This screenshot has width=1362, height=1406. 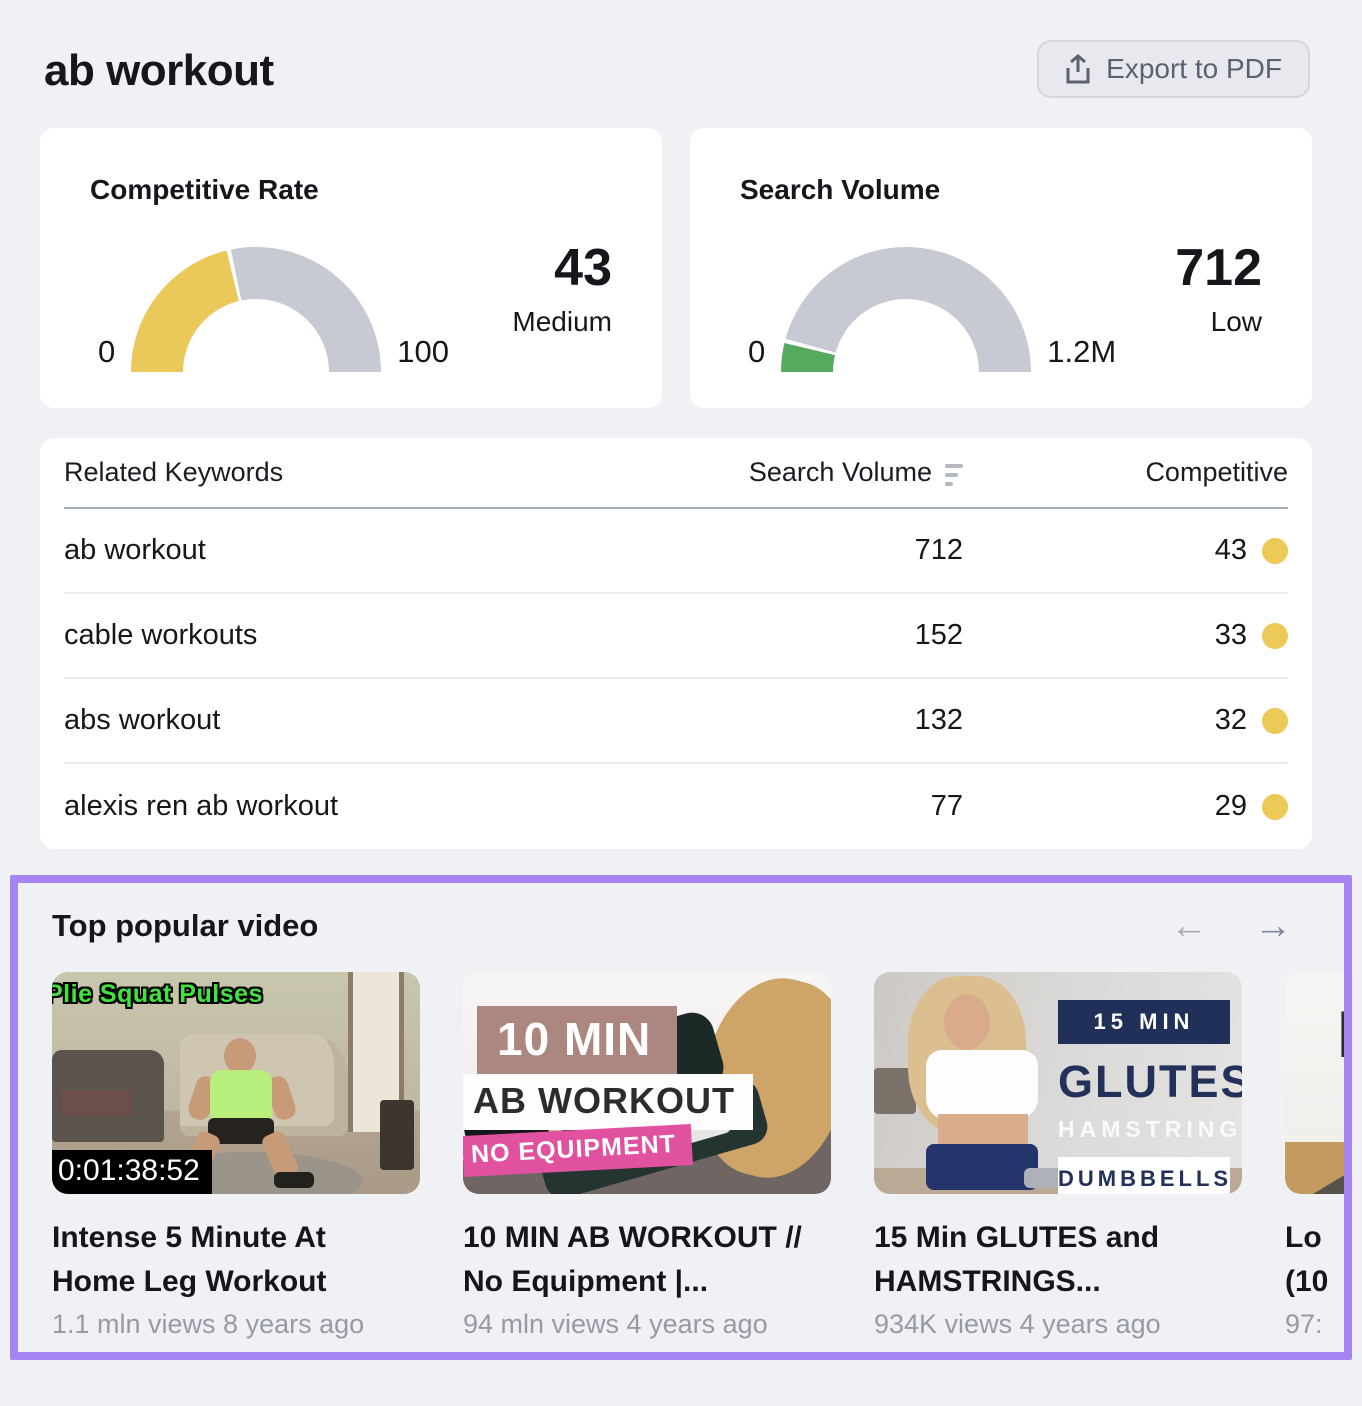 What do you see at coordinates (159, 70) in the screenshot?
I see `page-title: ab workout` at bounding box center [159, 70].